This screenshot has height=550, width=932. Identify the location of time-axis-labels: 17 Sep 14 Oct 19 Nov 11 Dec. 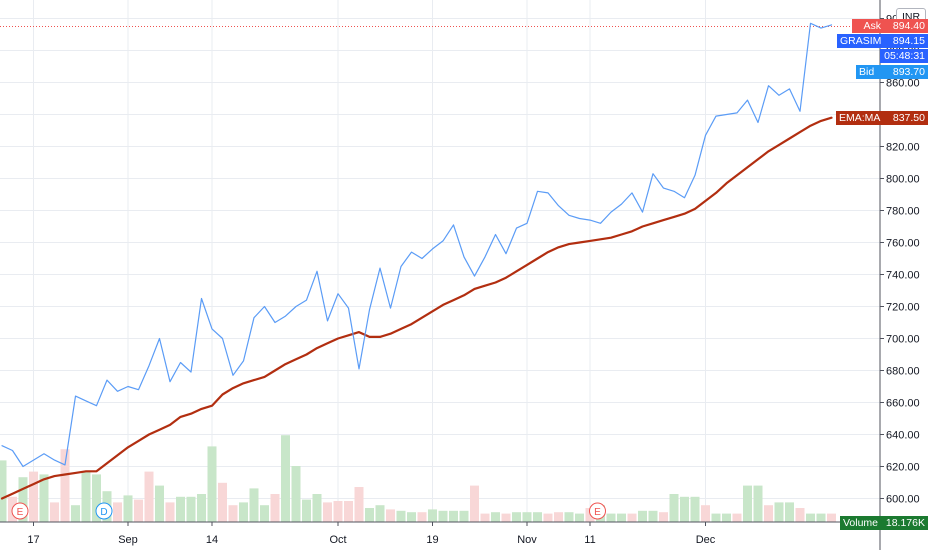
(371, 534).